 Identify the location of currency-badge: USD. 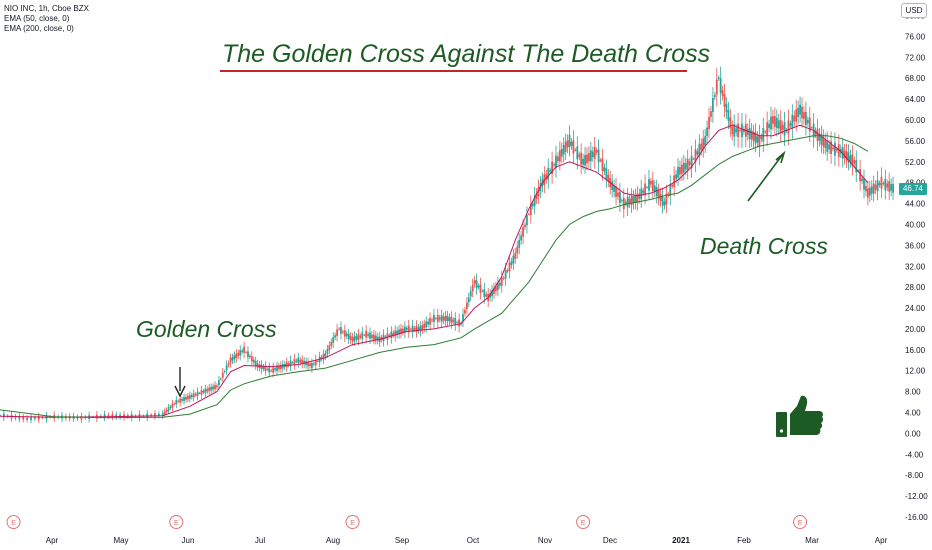
(914, 10).